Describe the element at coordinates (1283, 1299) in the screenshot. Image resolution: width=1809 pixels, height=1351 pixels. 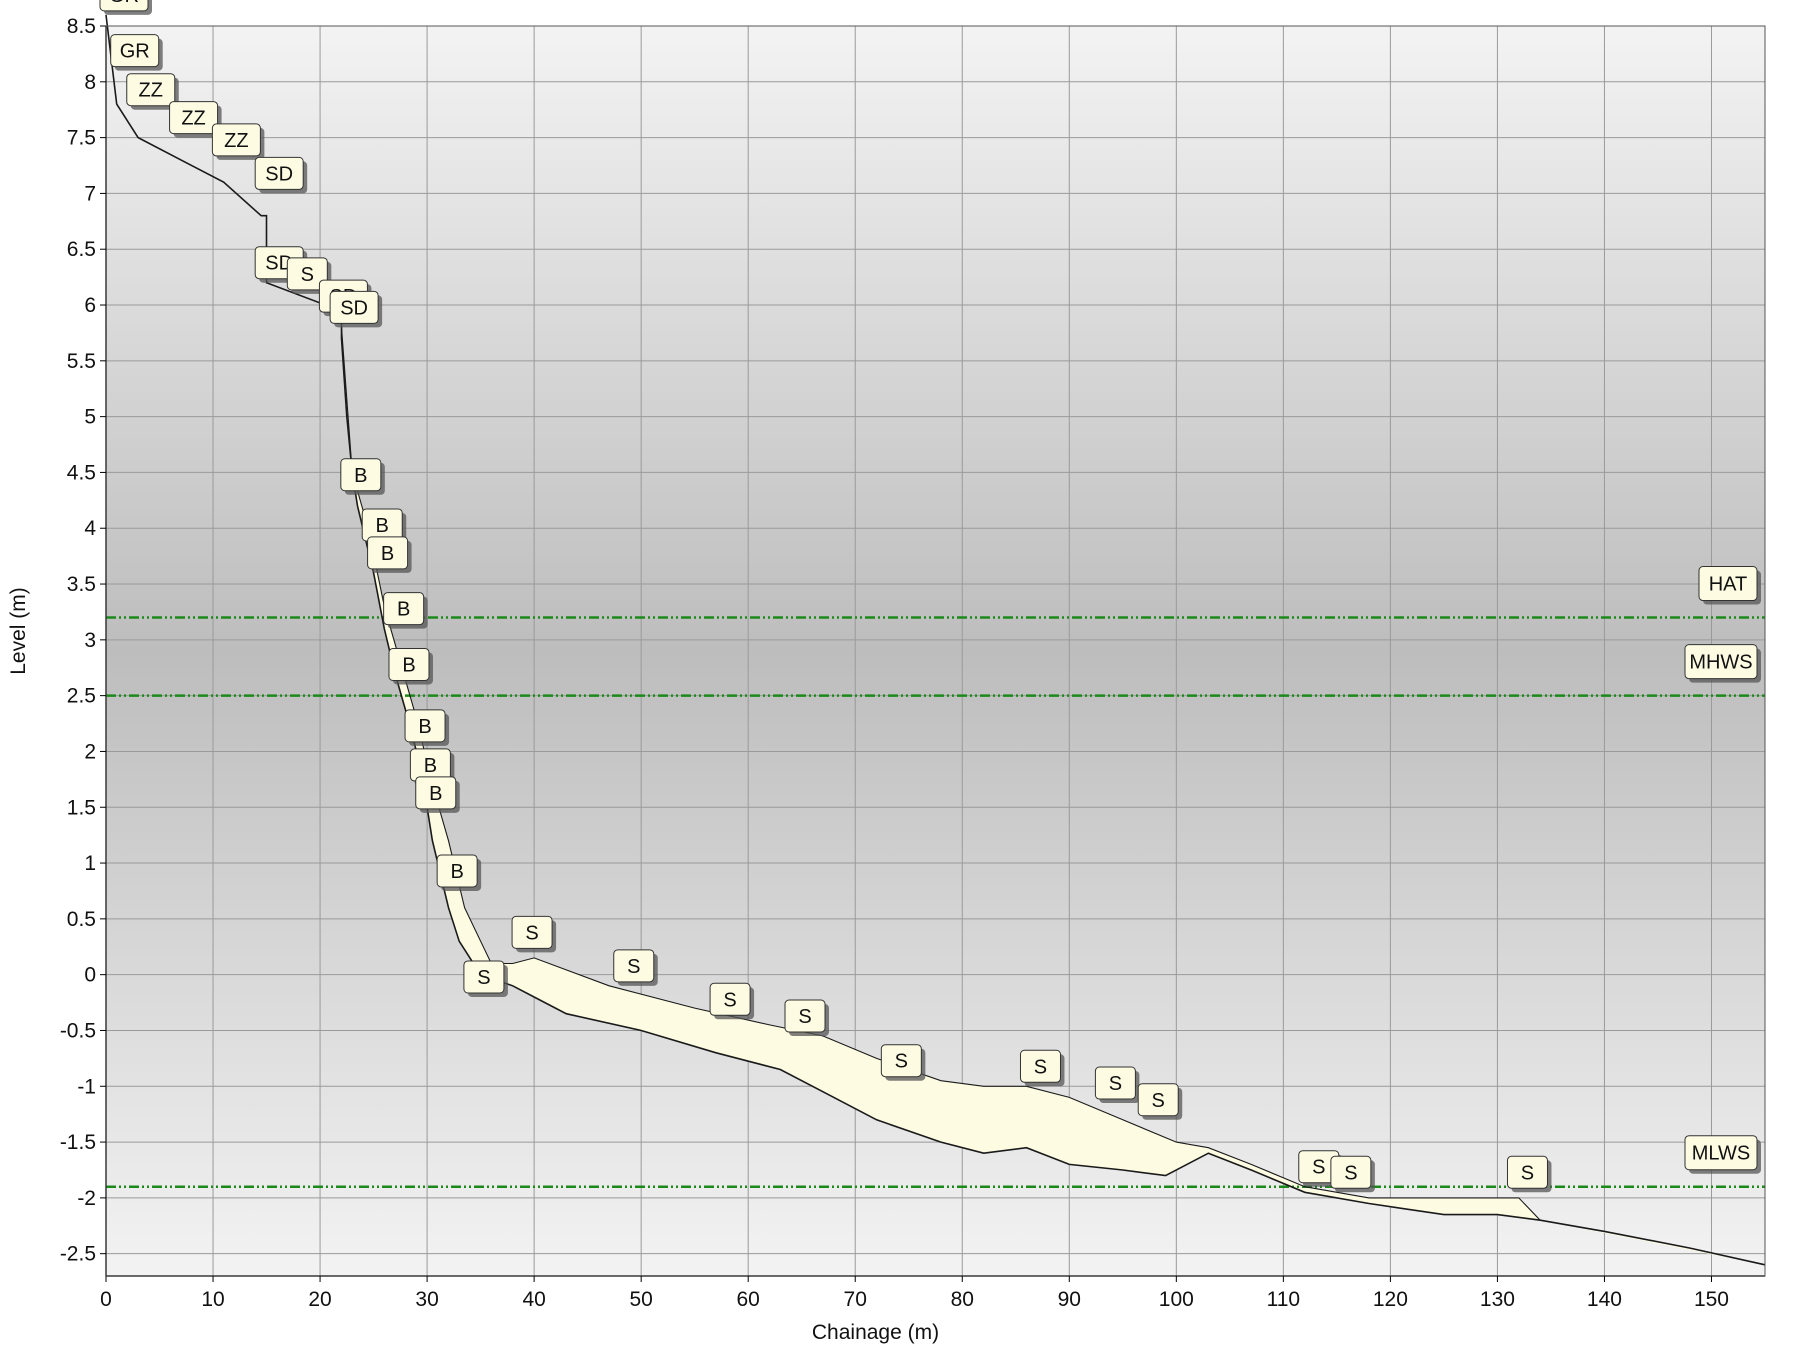
I see `x-tick-label: 110` at that location.